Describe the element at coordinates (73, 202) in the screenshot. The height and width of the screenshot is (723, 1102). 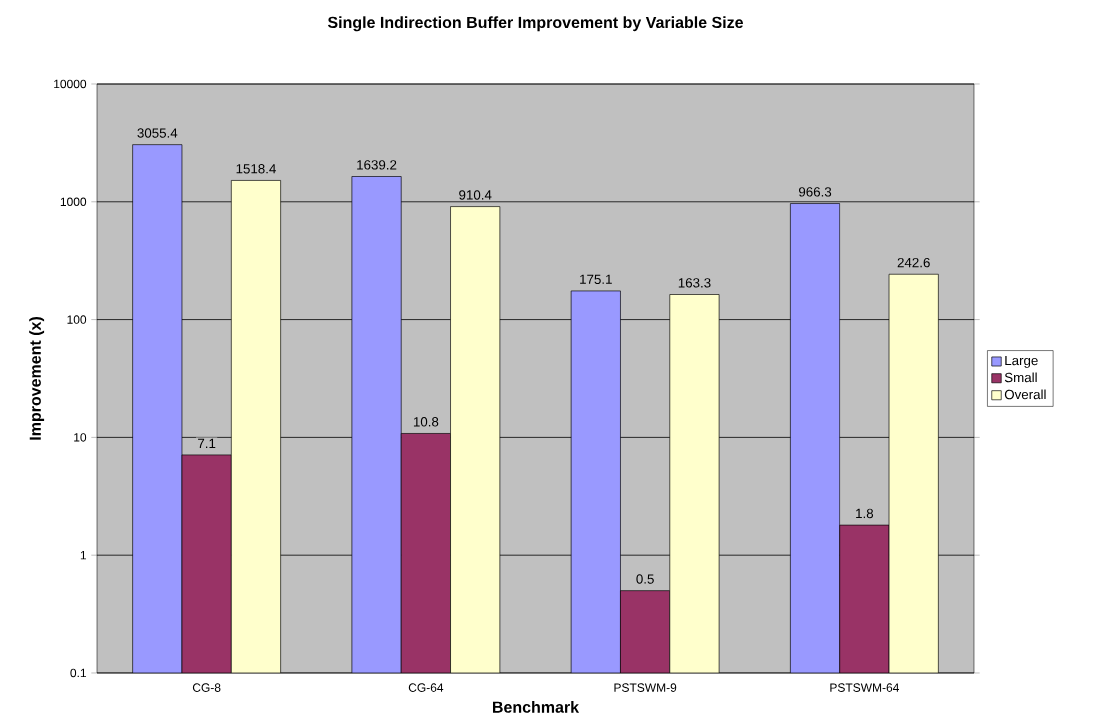
I see `y-tick-label: 1000` at that location.